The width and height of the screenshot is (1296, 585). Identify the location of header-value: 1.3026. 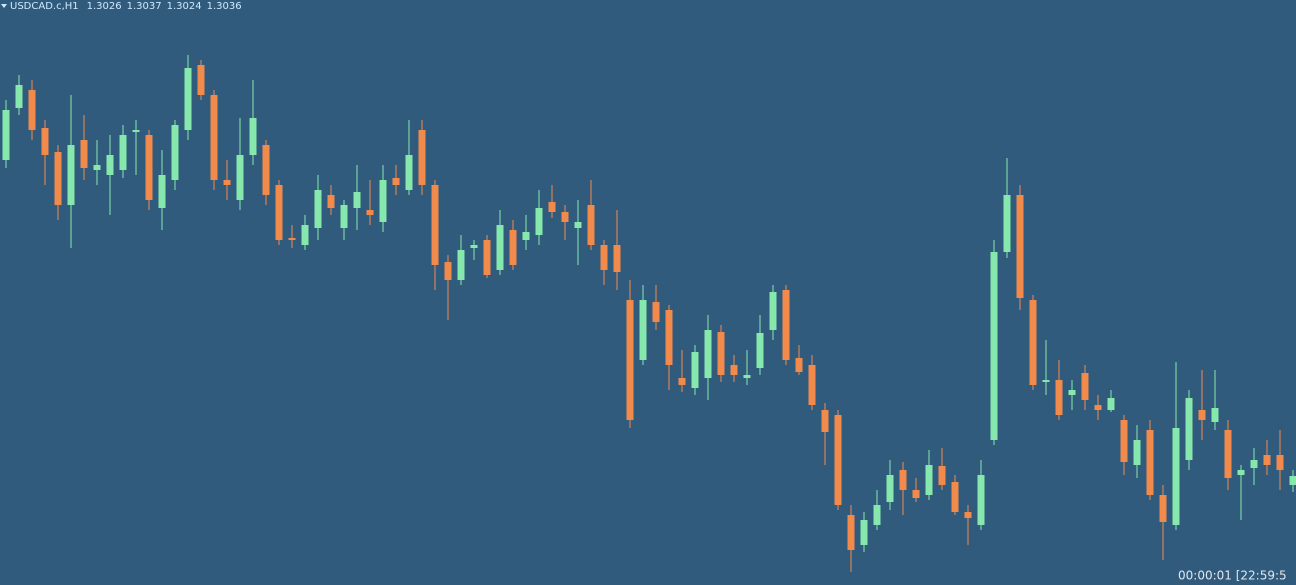
(104, 6).